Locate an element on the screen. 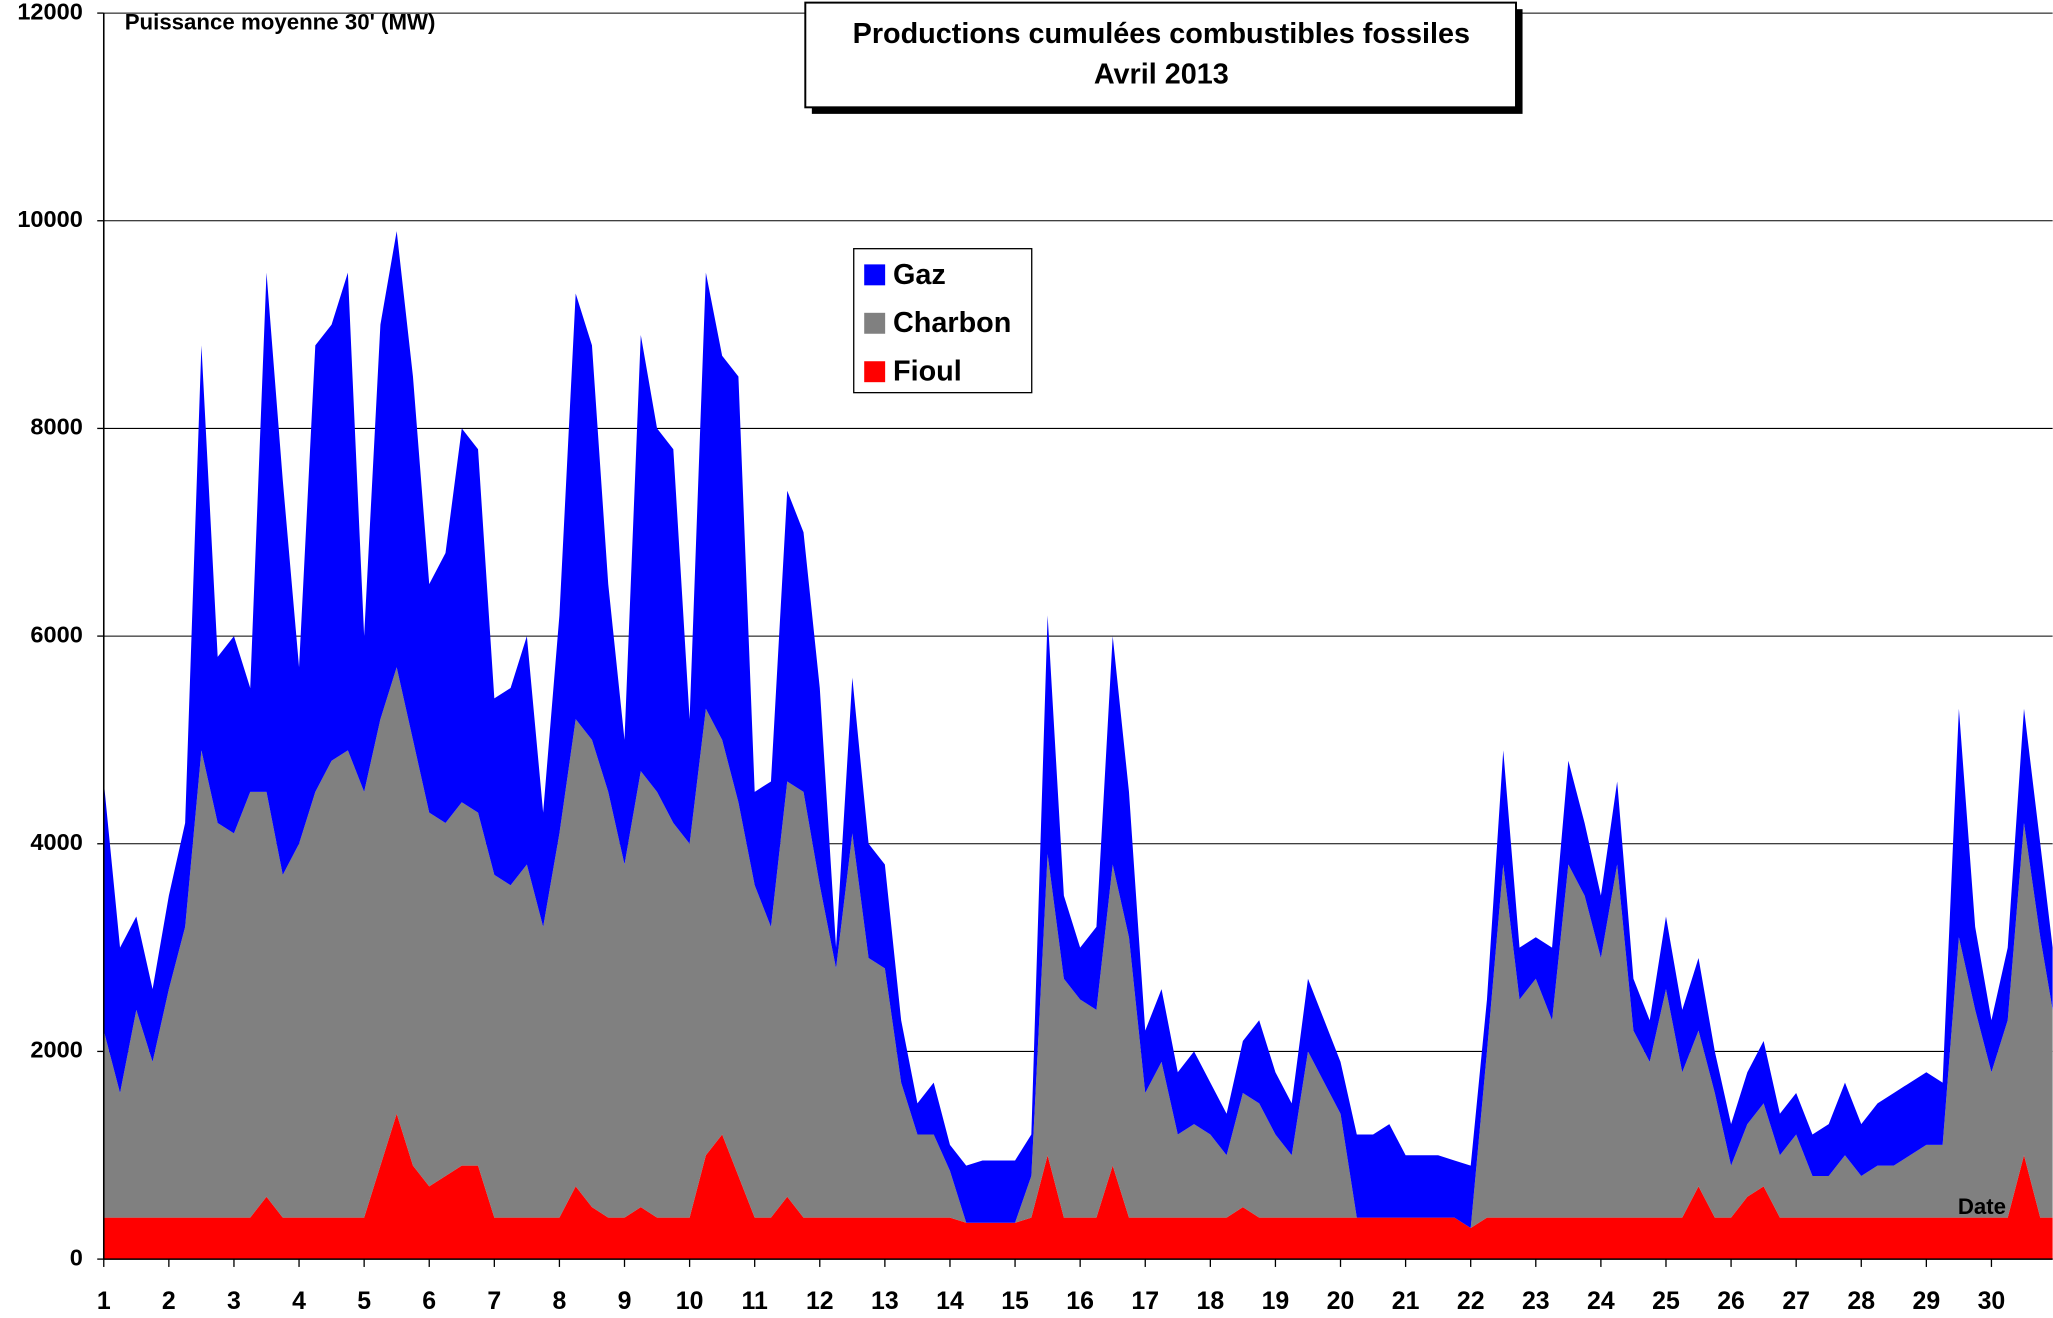 This screenshot has width=2053, height=1318. y-tick-label: 8000 is located at coordinates (56, 427).